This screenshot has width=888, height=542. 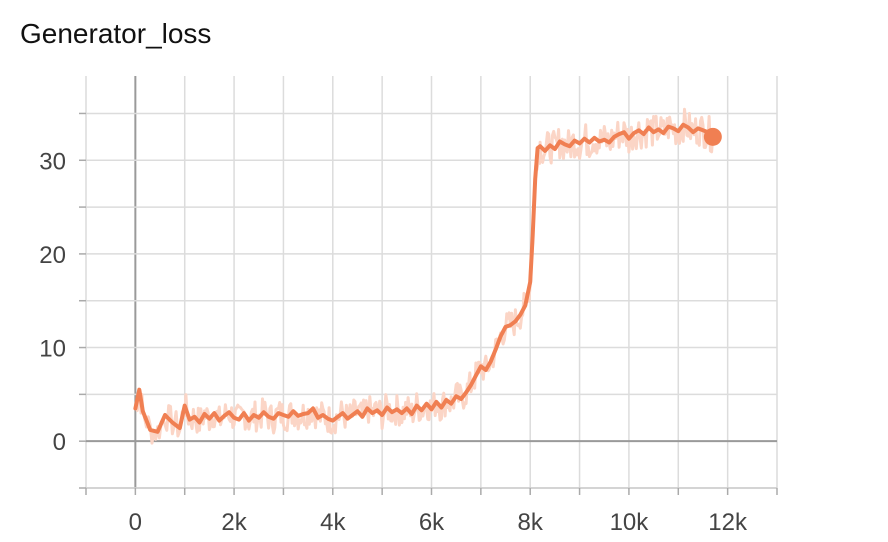 What do you see at coordinates (135, 522) in the screenshot?
I see `x-tick-label: 0` at bounding box center [135, 522].